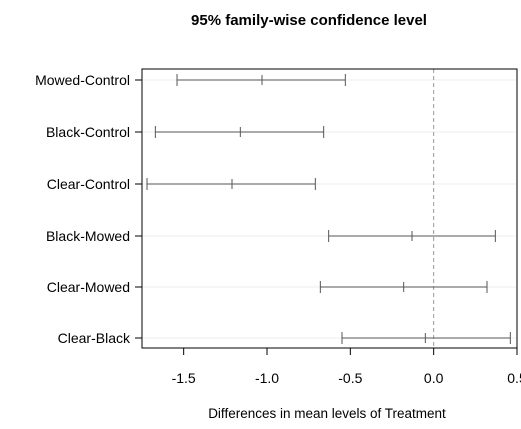 The height and width of the screenshot is (429, 521). I want to click on y-tick-label: Clear-Black, so click(94, 338).